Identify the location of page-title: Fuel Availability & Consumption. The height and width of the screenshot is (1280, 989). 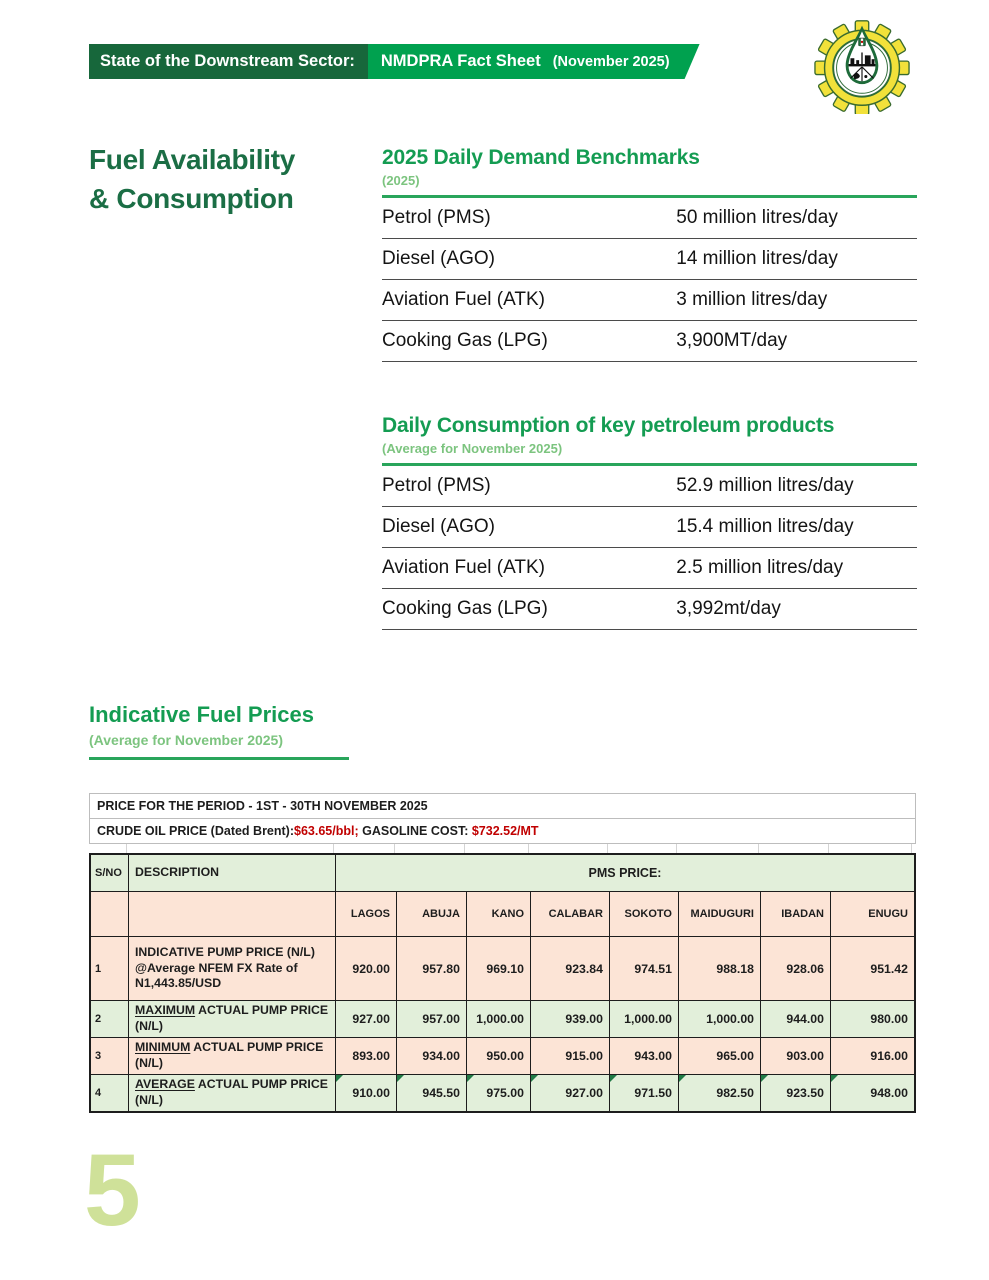
(192, 179).